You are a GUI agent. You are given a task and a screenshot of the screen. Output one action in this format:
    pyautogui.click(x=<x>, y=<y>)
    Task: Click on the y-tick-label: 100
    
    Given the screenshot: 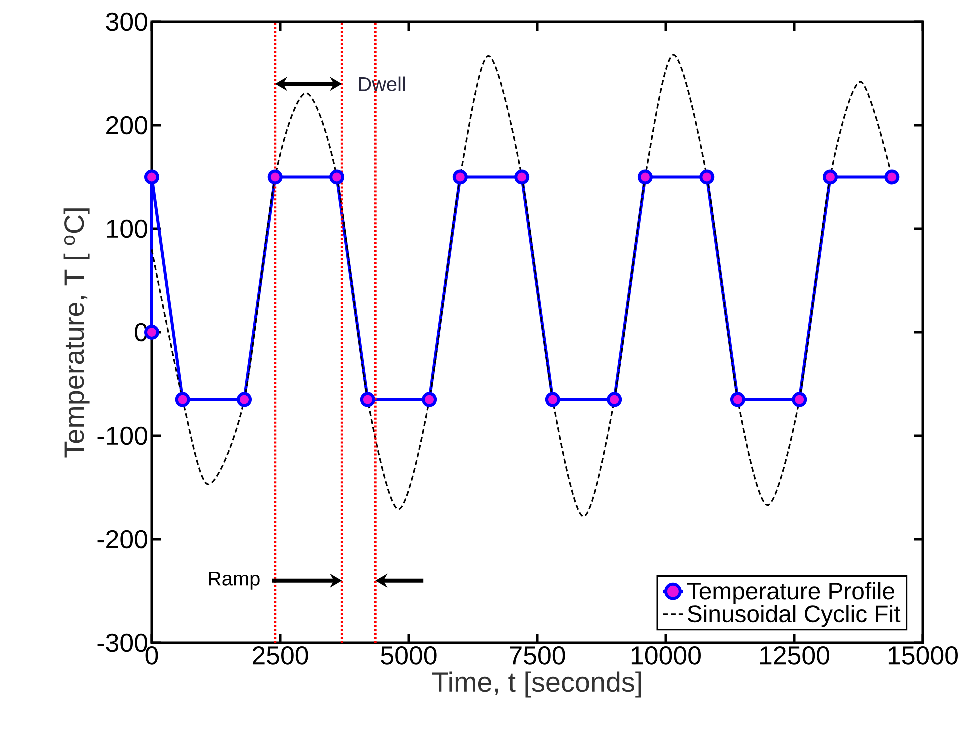 What is the action you would take?
    pyautogui.click(x=127, y=229)
    